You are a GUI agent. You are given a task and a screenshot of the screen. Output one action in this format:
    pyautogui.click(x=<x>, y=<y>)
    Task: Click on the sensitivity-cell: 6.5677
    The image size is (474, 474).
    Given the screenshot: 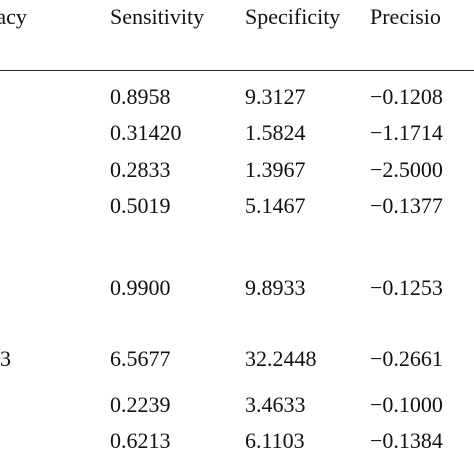 What is the action you would take?
    pyautogui.click(x=140, y=358)
    